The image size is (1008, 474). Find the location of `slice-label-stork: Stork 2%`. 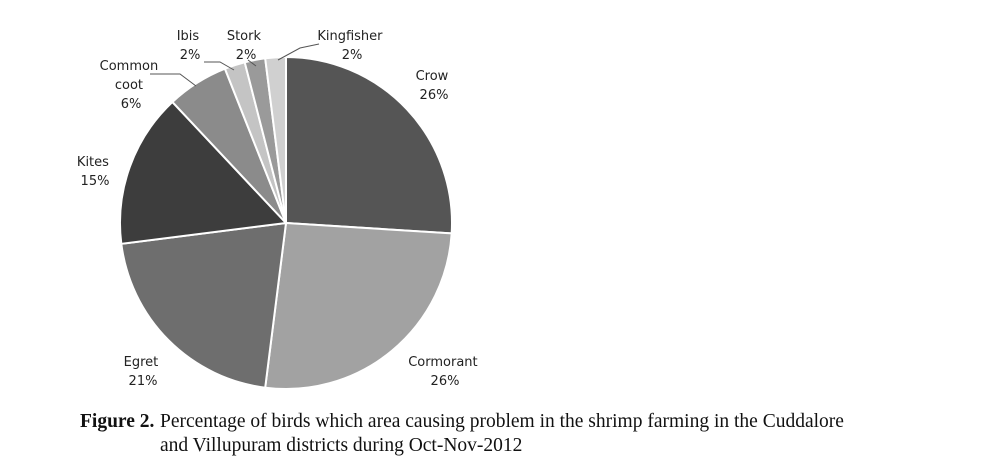

slice-label-stork: Stork 2% is located at coordinates (246, 46).